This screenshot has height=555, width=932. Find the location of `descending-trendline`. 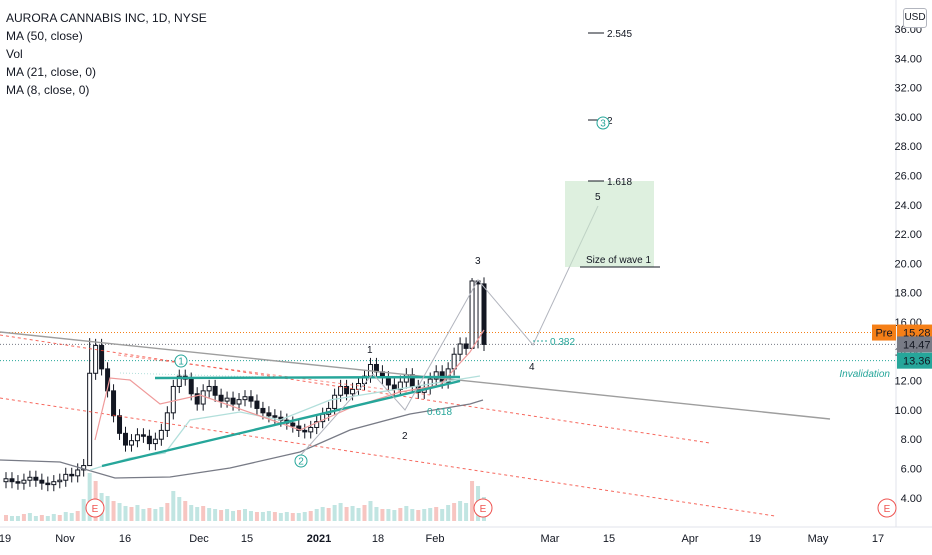

descending-trendline is located at coordinates (415, 375).